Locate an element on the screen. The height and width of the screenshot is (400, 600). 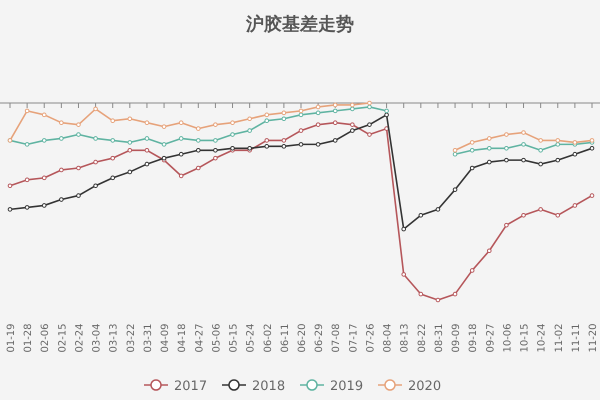
x-tick-label: 09-27 is located at coordinates (490, 338).